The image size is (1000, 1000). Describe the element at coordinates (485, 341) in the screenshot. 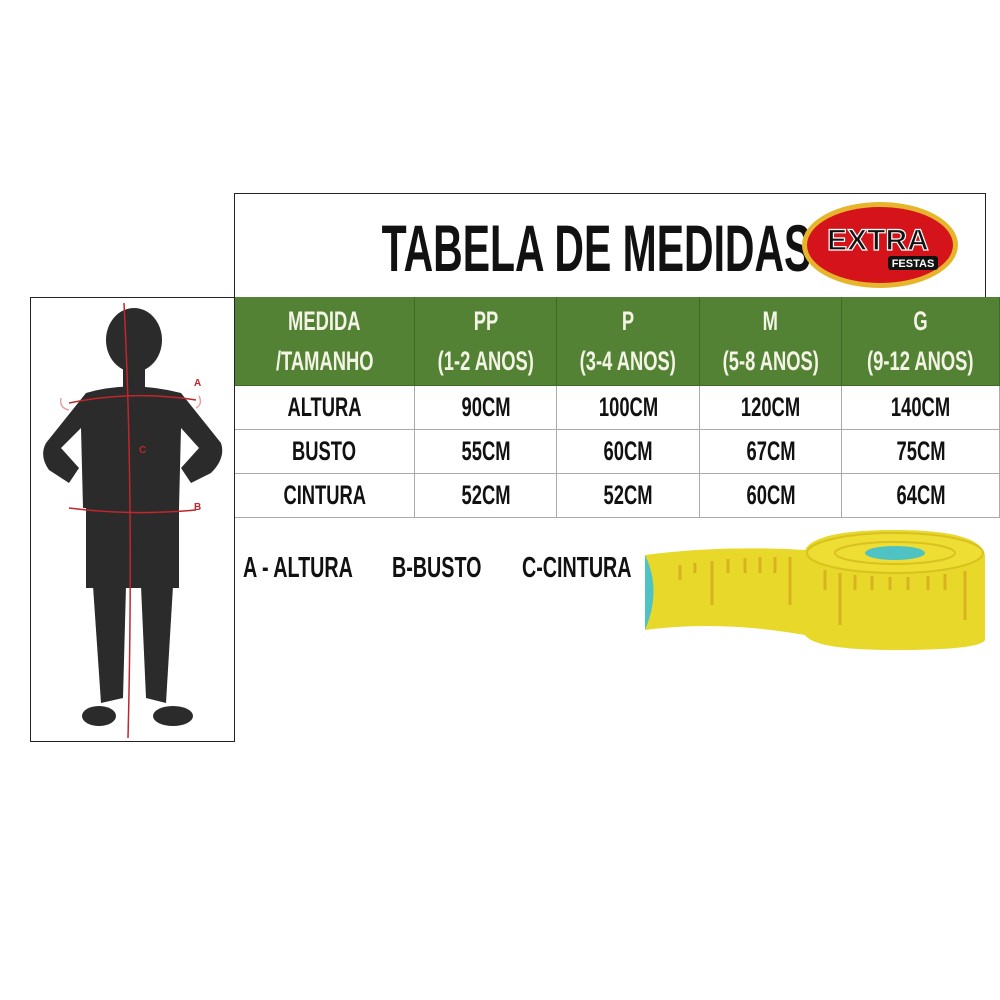

I see `header-cell: PP (1-2 ANOS)` at that location.